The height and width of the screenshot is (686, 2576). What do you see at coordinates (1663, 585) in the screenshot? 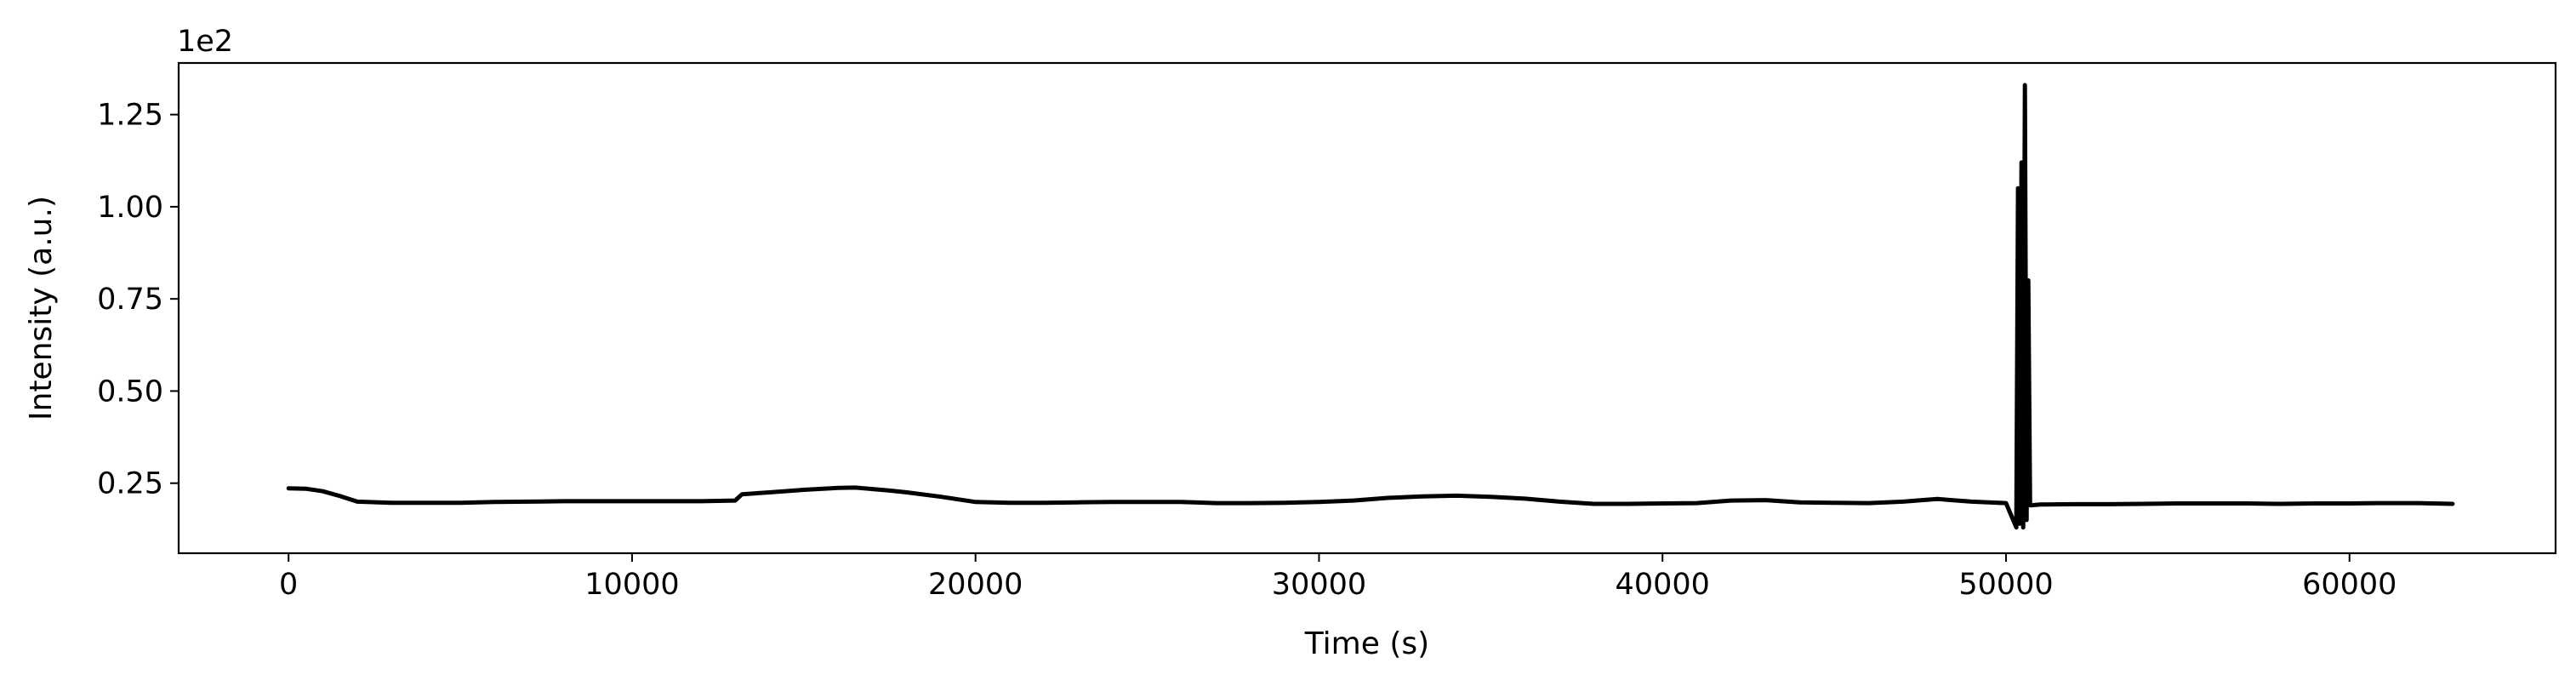
I see `x-tick-label-4: 40000` at bounding box center [1663, 585].